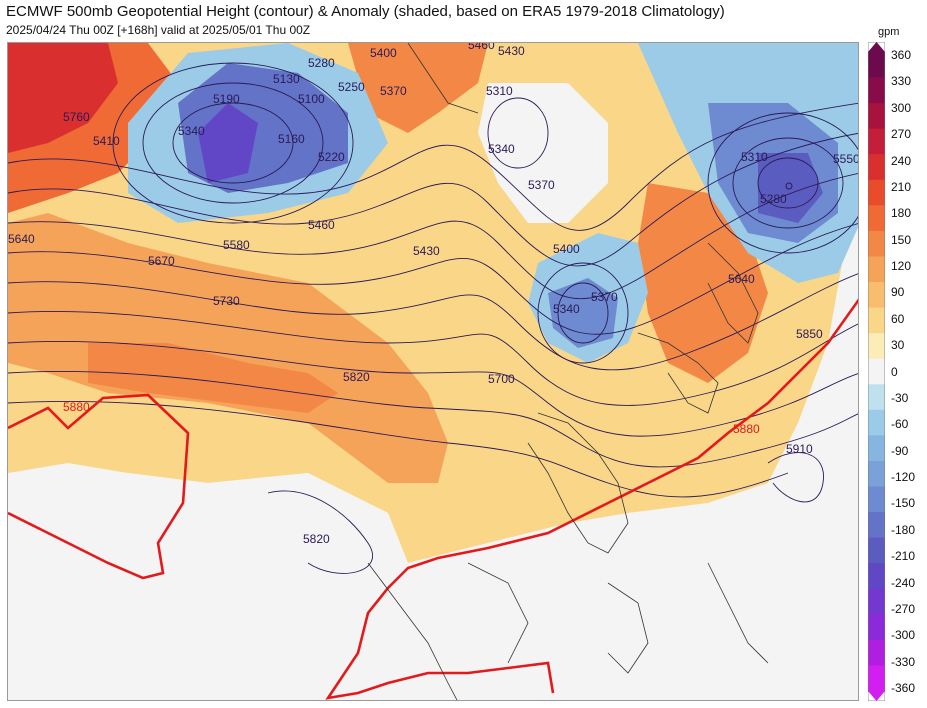  What do you see at coordinates (903, 608) in the screenshot?
I see `colorbar-tick-label: -270` at bounding box center [903, 608].